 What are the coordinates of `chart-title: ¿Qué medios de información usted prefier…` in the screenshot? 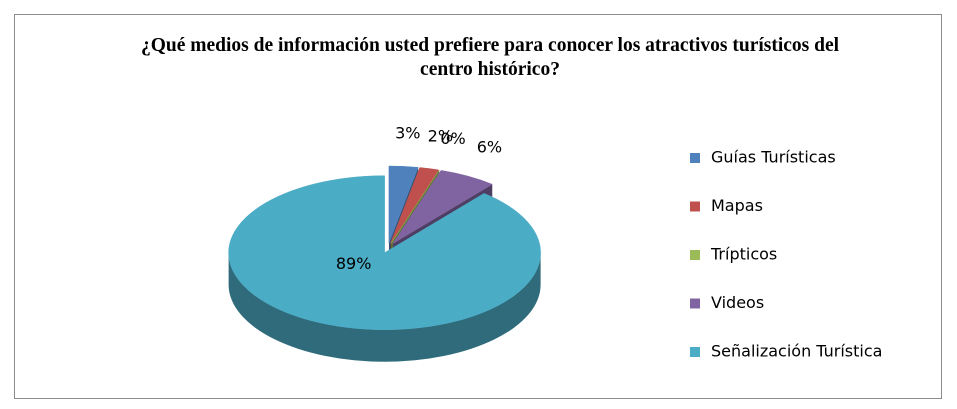 It's located at (490, 57).